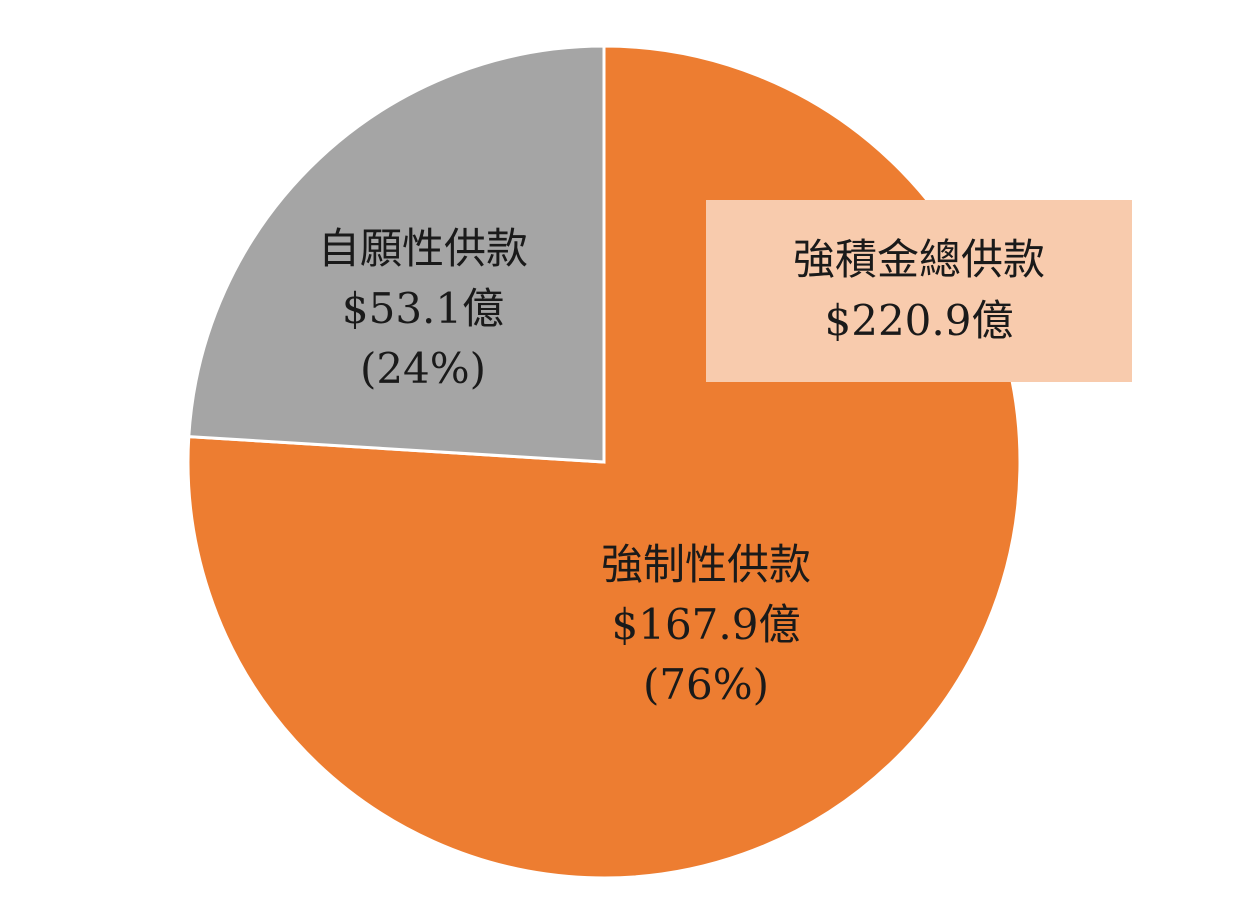  I want to click on total-label: 強積金總供款, so click(918, 260).